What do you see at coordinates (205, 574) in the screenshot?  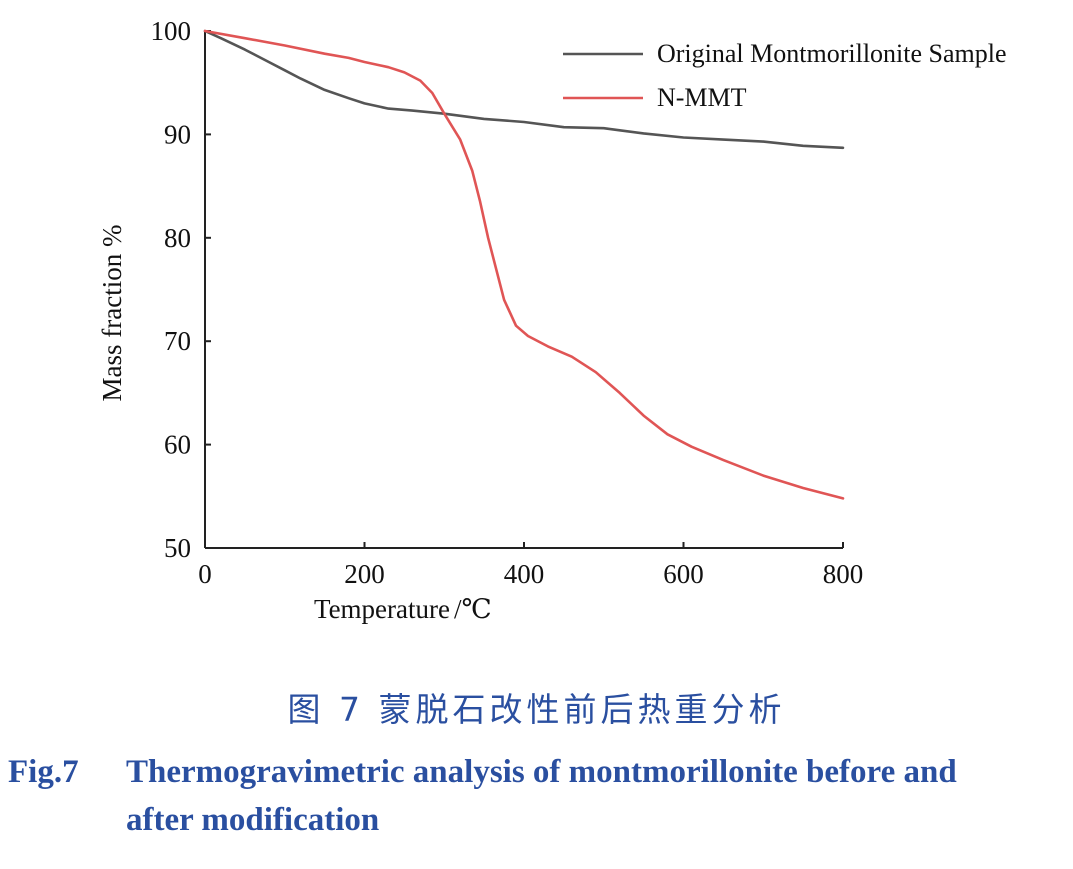 I see `x-tick-label: 0` at bounding box center [205, 574].